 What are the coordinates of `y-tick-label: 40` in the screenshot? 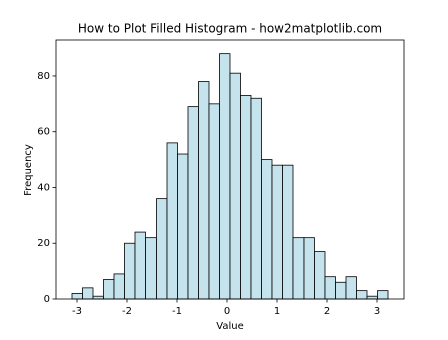 It's located at (43, 187).